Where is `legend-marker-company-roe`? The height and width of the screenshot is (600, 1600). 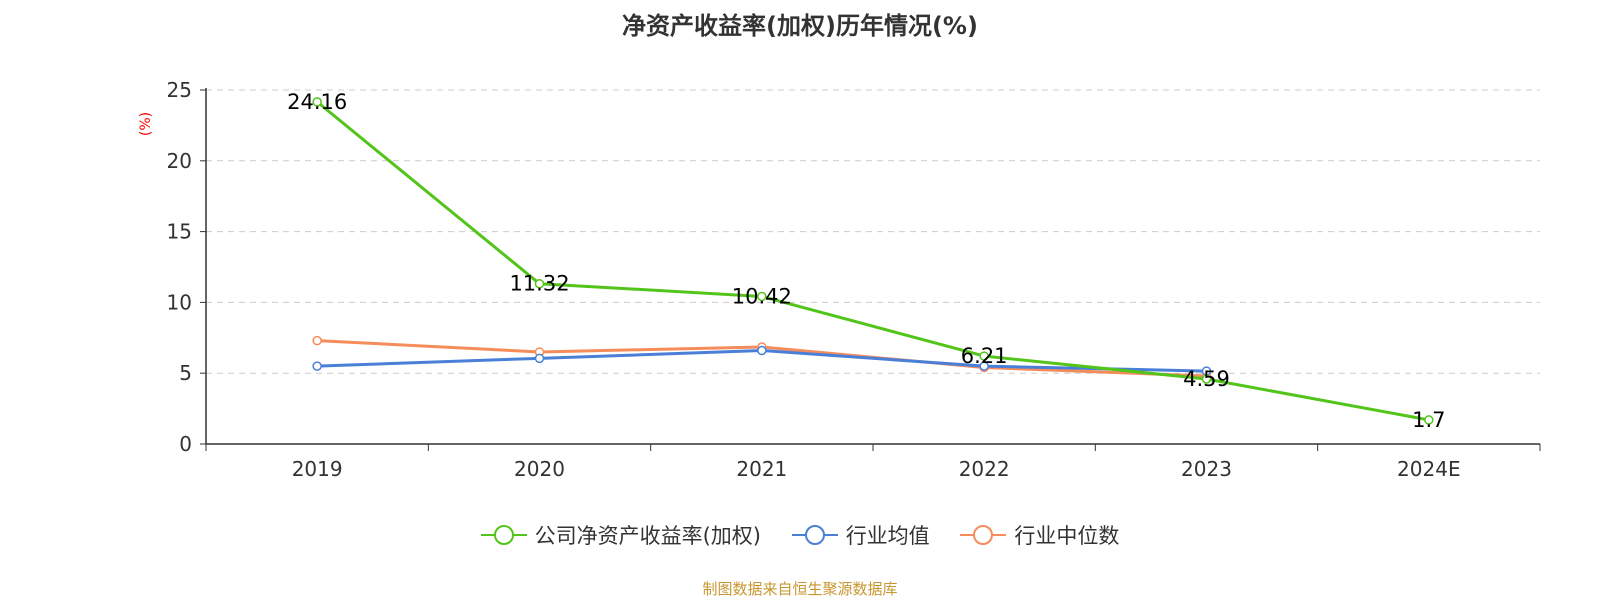
legend-marker-company-roe is located at coordinates (503, 535).